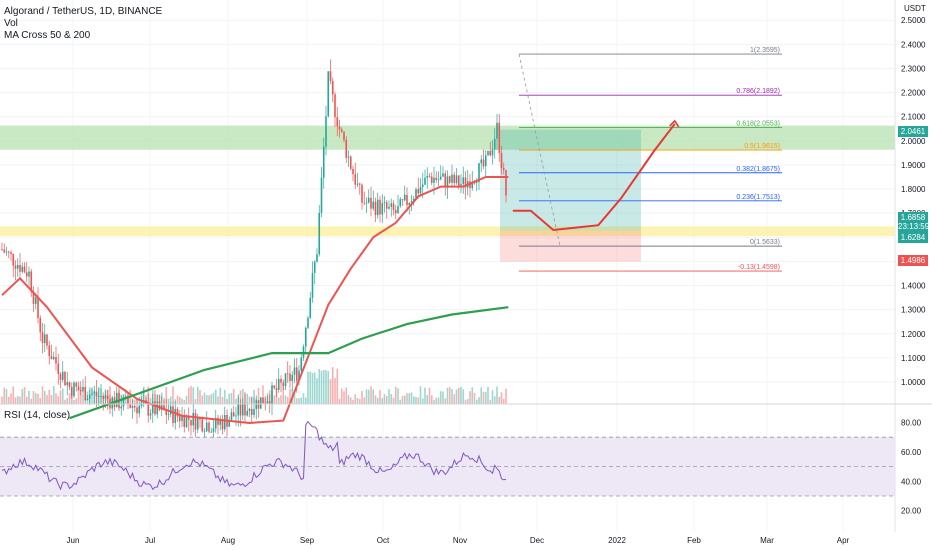  I want to click on fib-level-label: 0.5(1.9615), so click(762, 146).